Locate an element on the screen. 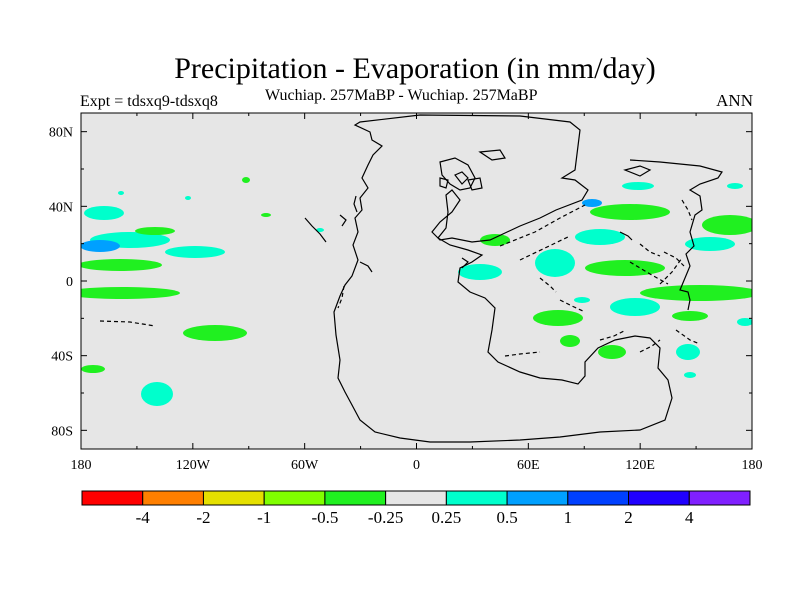 The height and width of the screenshot is (600, 800). colorbar: -4 -2 -1 -0.5 -0.25 0.25 0.5 1 2 4 is located at coordinates (416, 508).